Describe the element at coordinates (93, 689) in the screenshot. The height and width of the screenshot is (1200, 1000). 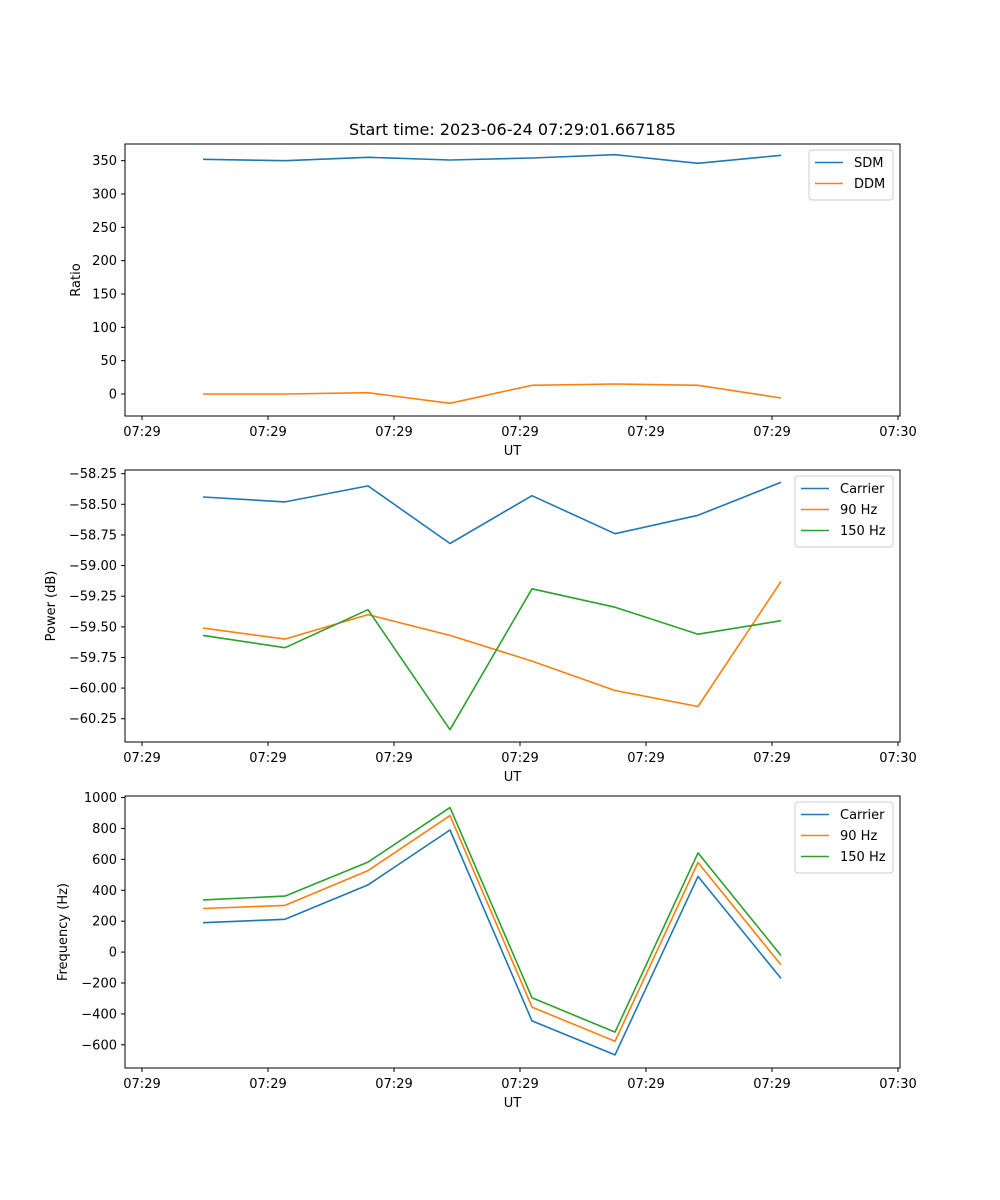
I see `y-tick-label: −60.00` at that location.